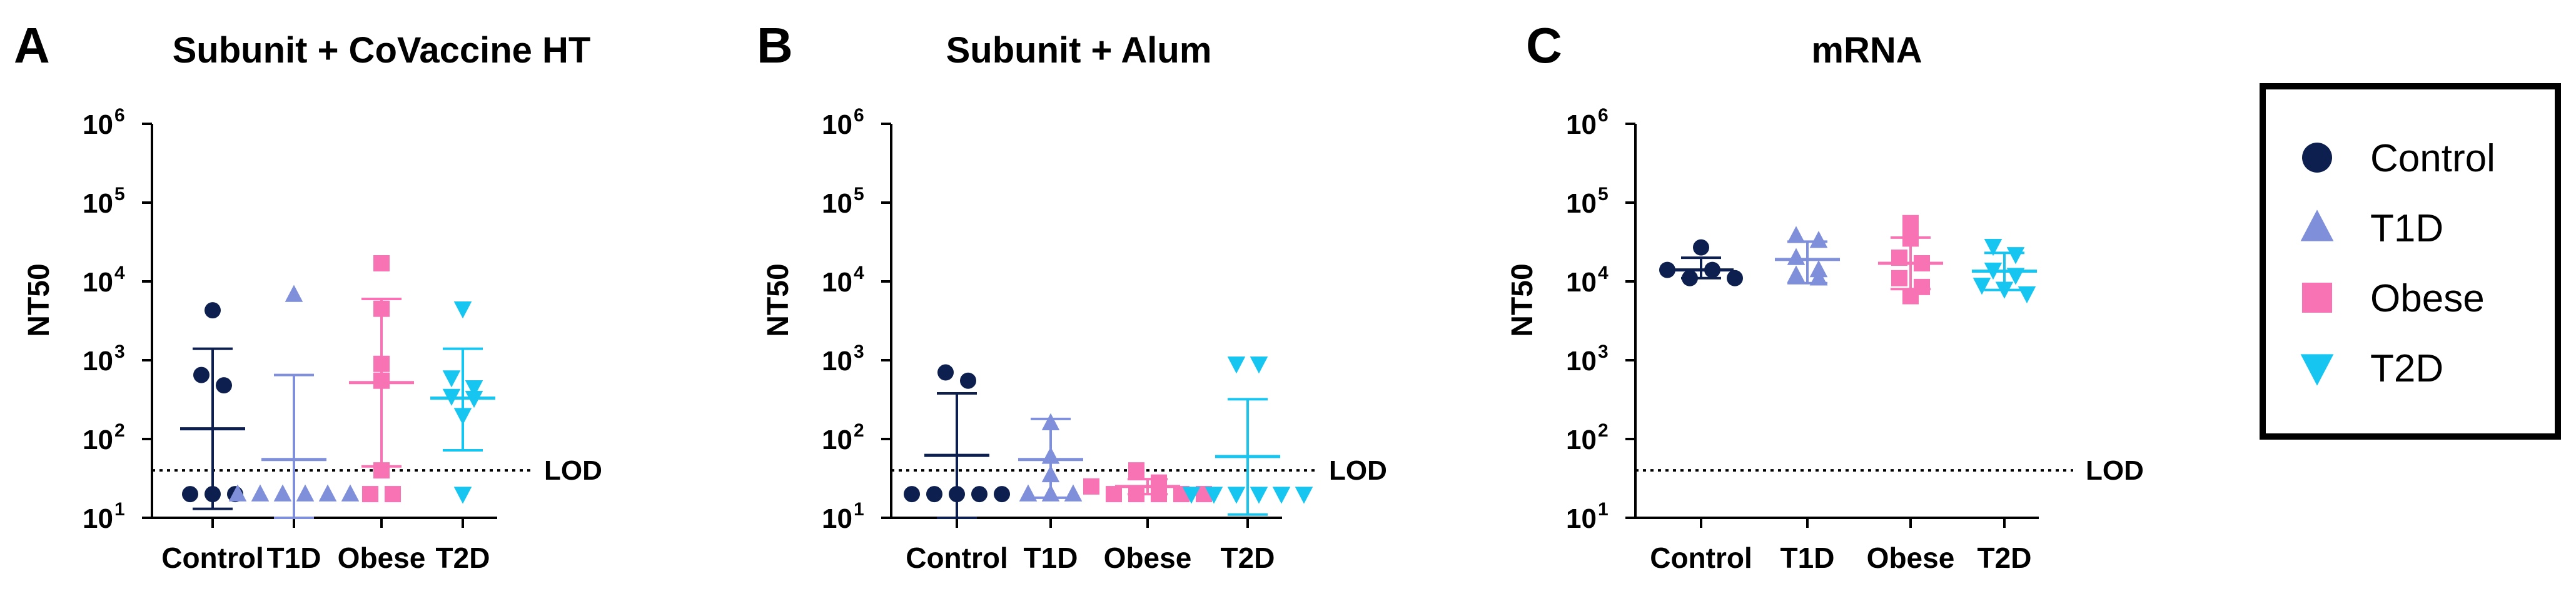  What do you see at coordinates (1079, 50) in the screenshot?
I see `panel-title: Subunit + Alum` at bounding box center [1079, 50].